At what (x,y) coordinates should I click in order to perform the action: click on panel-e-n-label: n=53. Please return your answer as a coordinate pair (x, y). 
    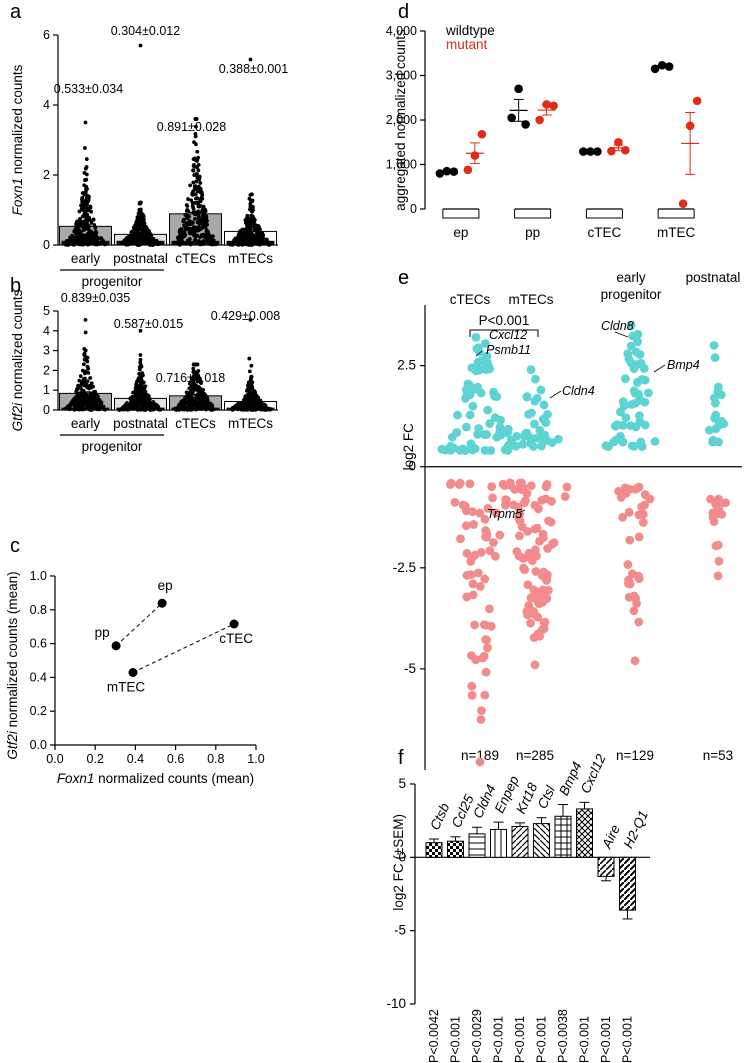
    Looking at the image, I should click on (718, 755).